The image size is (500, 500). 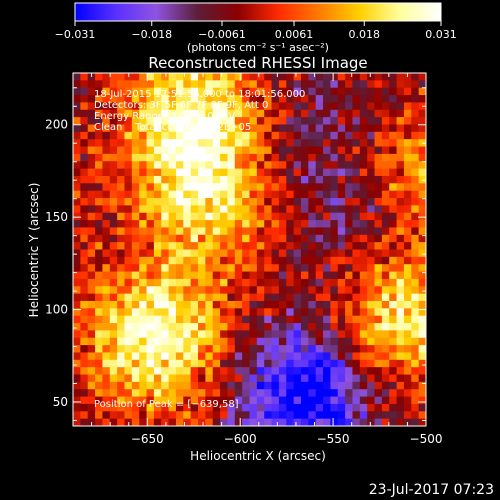 I want to click on x-tick-label: −650, so click(x=147, y=439).